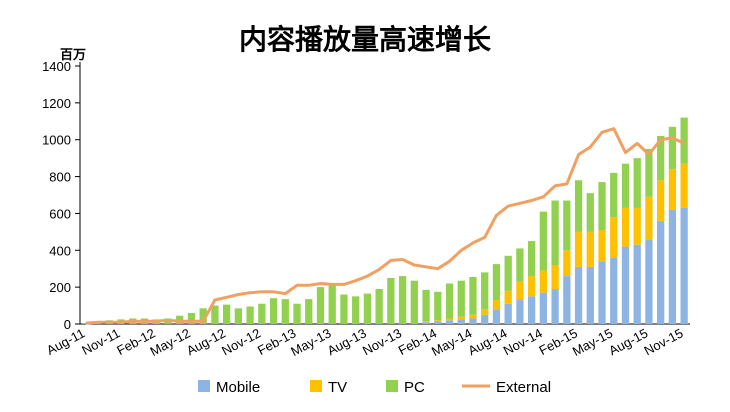 This screenshot has height=412, width=730. What do you see at coordinates (628, 341) in the screenshot?
I see `x-tick-label: Aug-15` at bounding box center [628, 341].